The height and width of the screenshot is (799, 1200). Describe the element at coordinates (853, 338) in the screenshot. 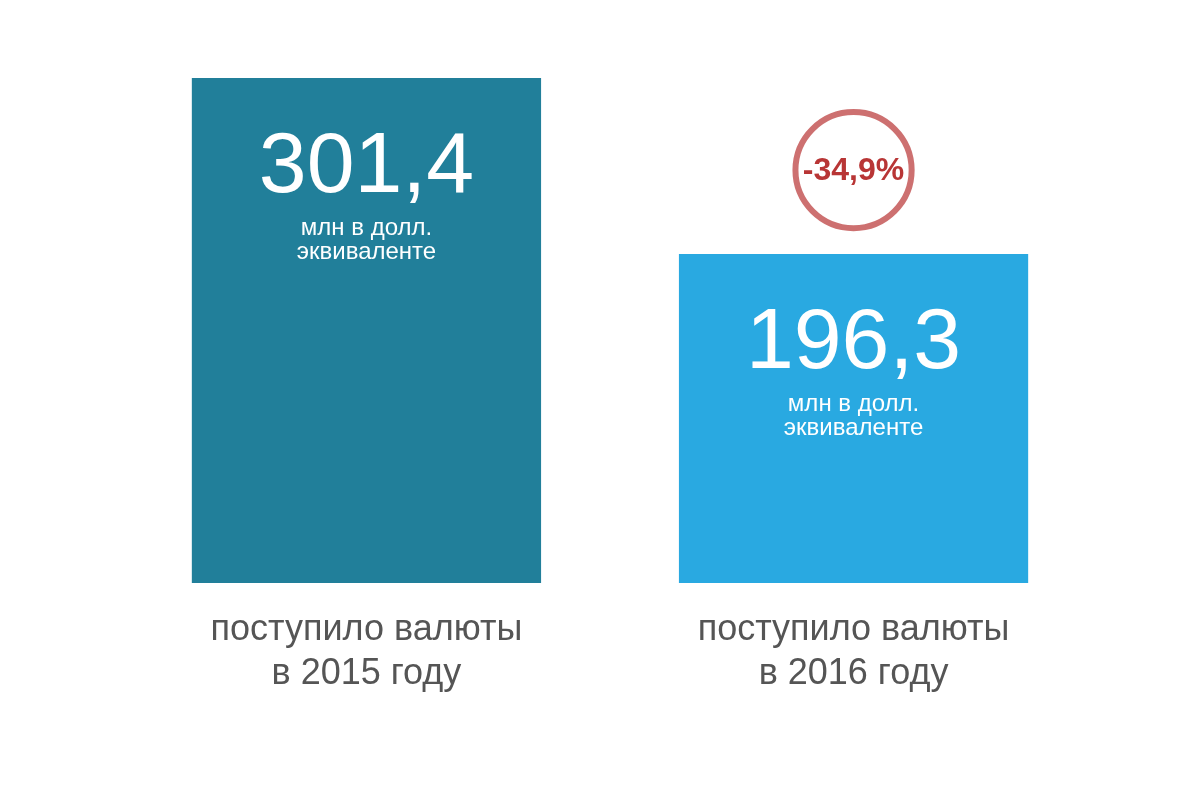

I see `data-label: 196,3` at that location.